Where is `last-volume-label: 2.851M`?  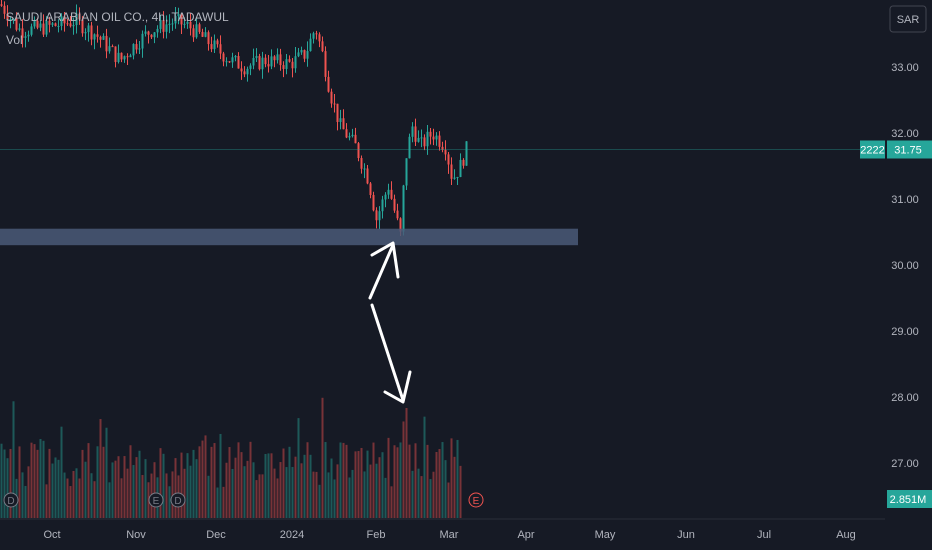
last-volume-label: 2.851M is located at coordinates (908, 500).